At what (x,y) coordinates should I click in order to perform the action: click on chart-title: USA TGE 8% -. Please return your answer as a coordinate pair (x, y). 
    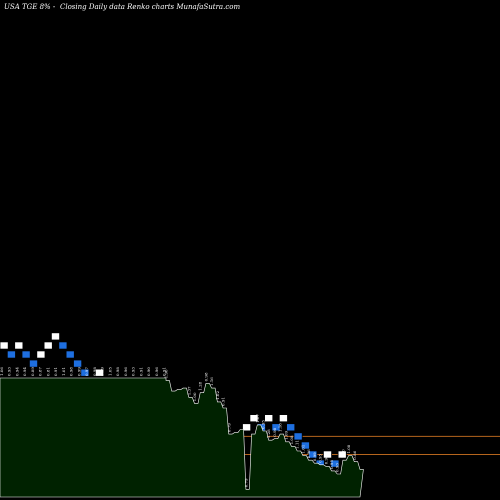
    Looking at the image, I should click on (30, 7).